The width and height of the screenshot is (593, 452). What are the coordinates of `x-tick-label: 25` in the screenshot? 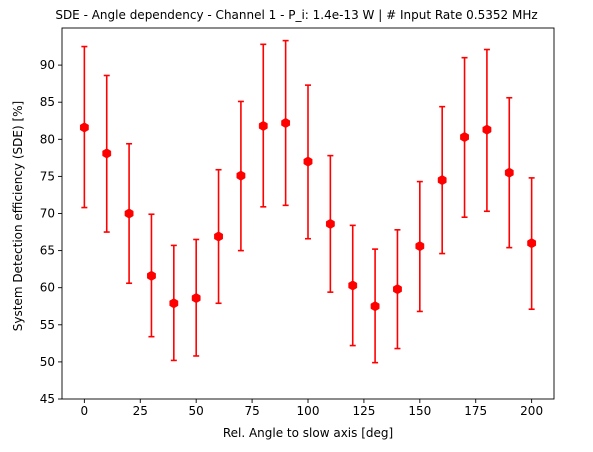 It's located at (140, 411).